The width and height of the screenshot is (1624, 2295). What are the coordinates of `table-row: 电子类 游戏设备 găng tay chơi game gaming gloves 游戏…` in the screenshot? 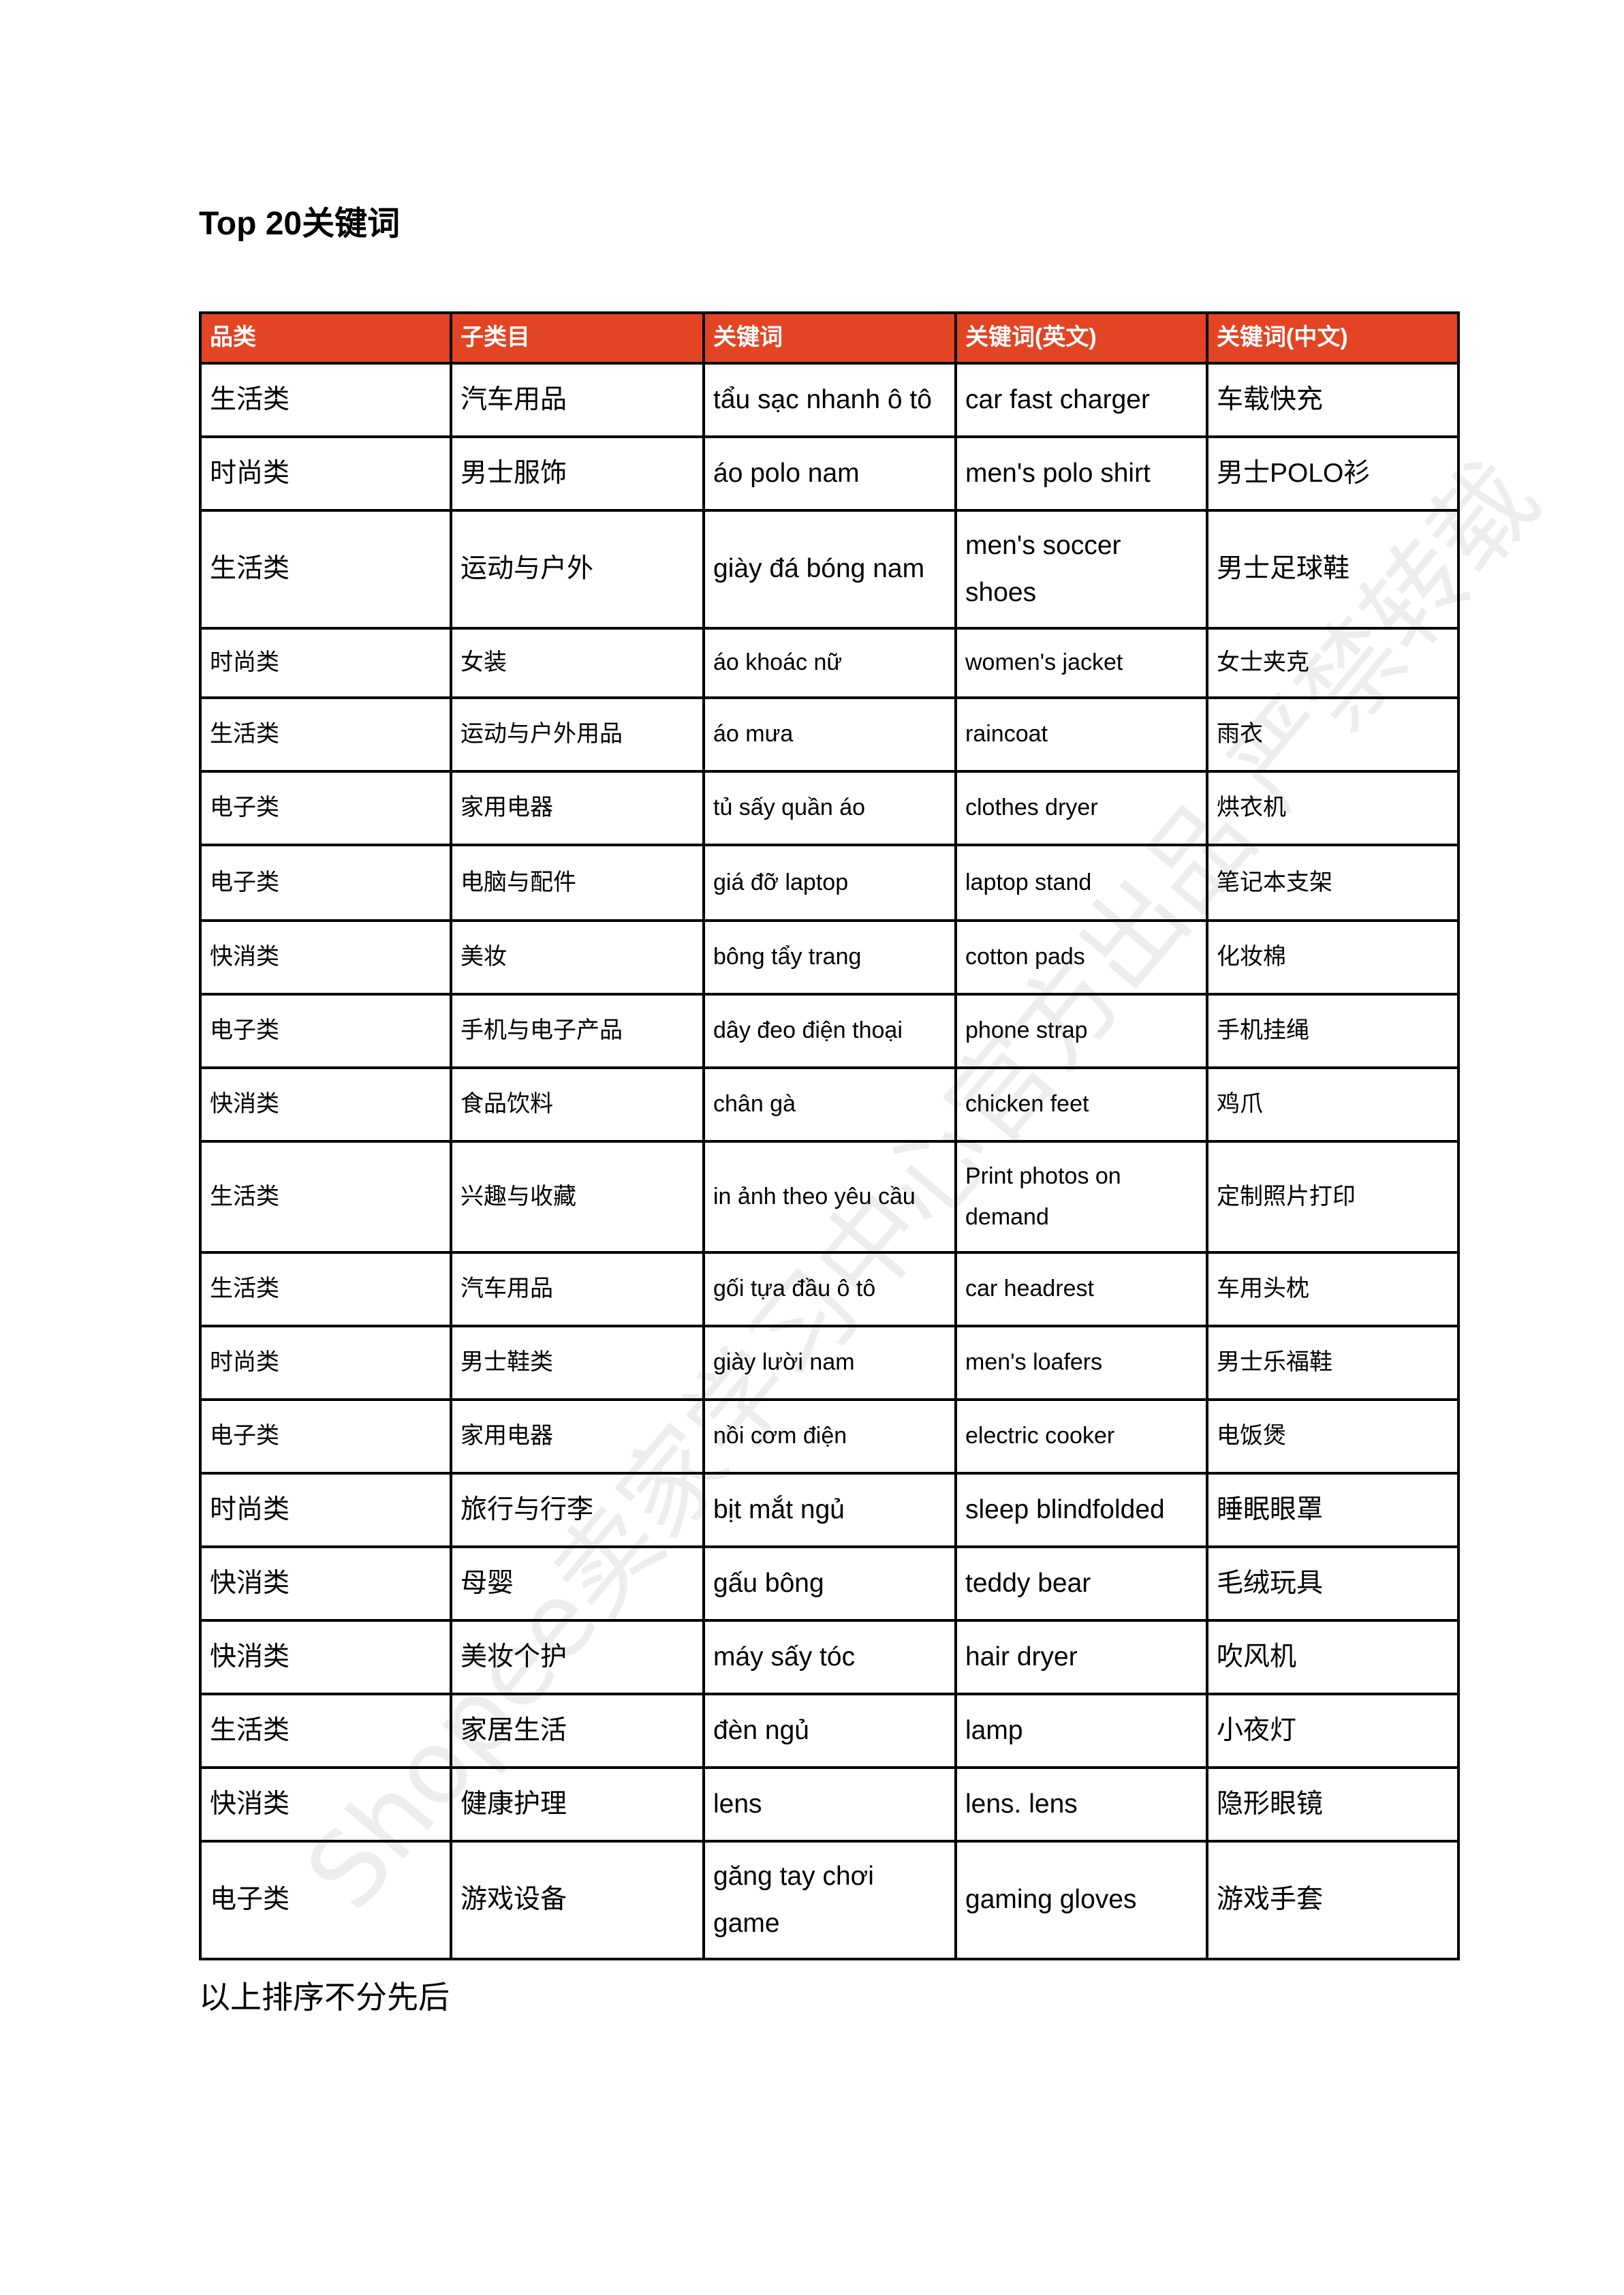 It's located at (829, 1900).